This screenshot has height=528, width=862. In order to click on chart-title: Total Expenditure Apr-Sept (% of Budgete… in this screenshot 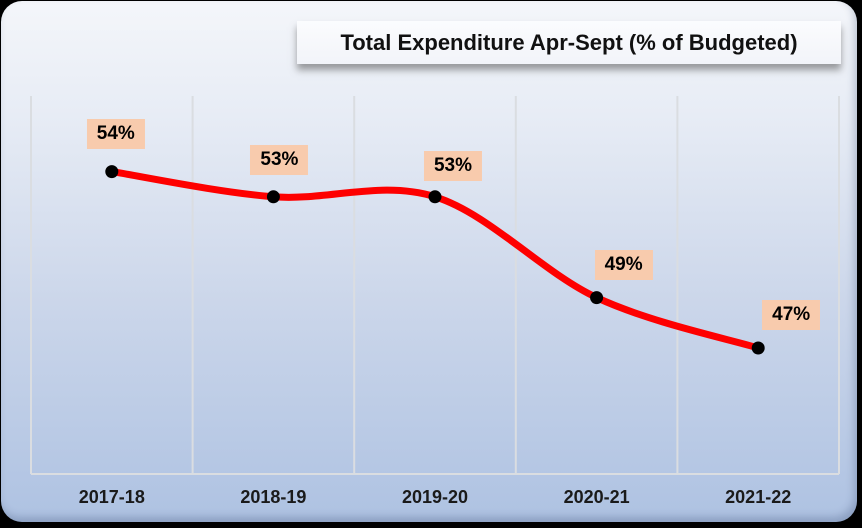, I will do `click(569, 42)`.